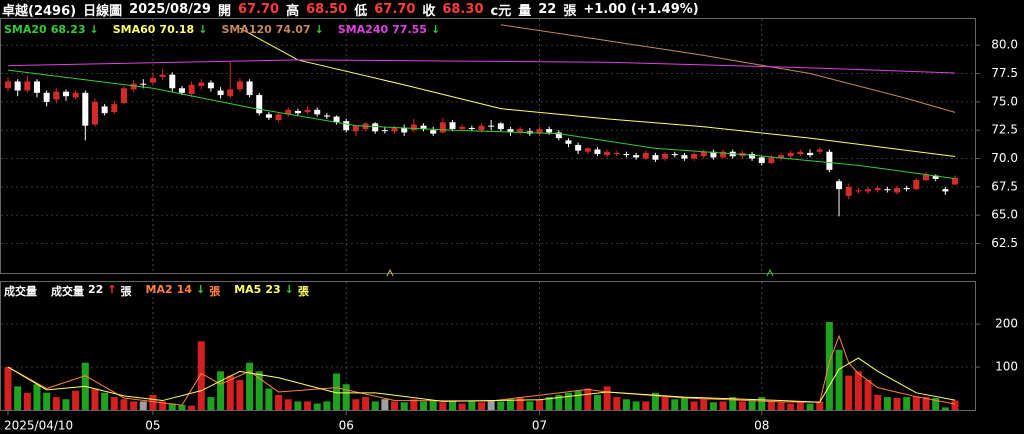 This screenshot has height=434, width=1024. What do you see at coordinates (273, 289) in the screenshot?
I see `legend-value: 23` at bounding box center [273, 289].